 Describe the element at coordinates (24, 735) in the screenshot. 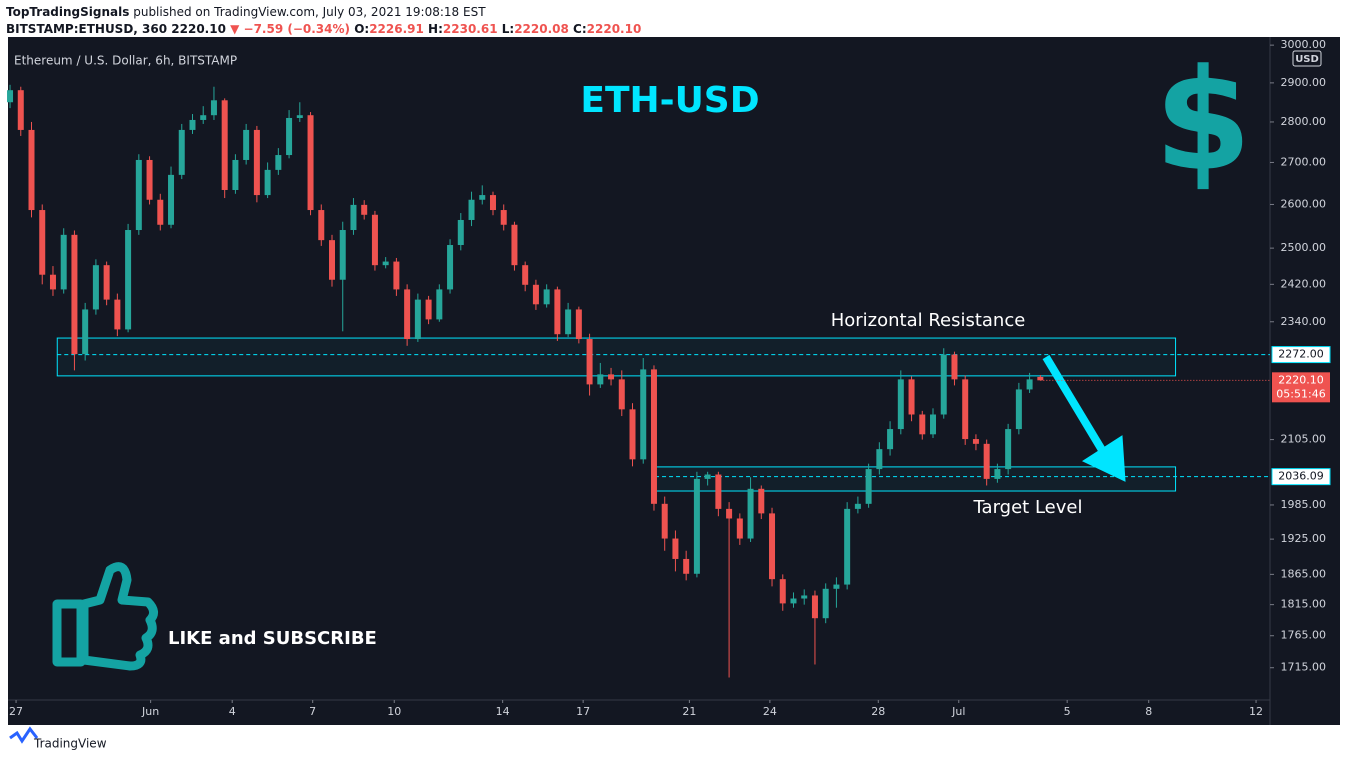

I see `logo` at that location.